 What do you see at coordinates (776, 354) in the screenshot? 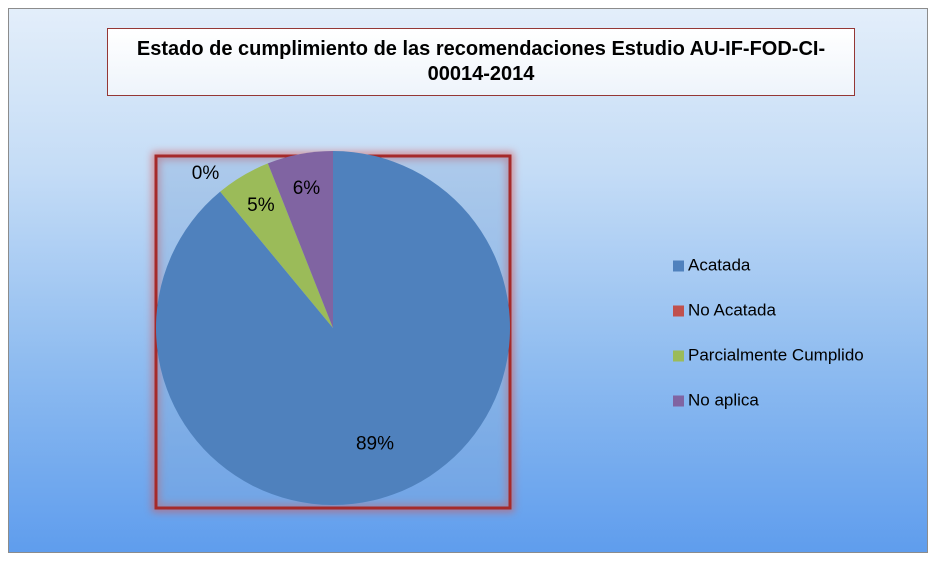
I see `legend-label: Parcialmente Cumplido` at bounding box center [776, 354].